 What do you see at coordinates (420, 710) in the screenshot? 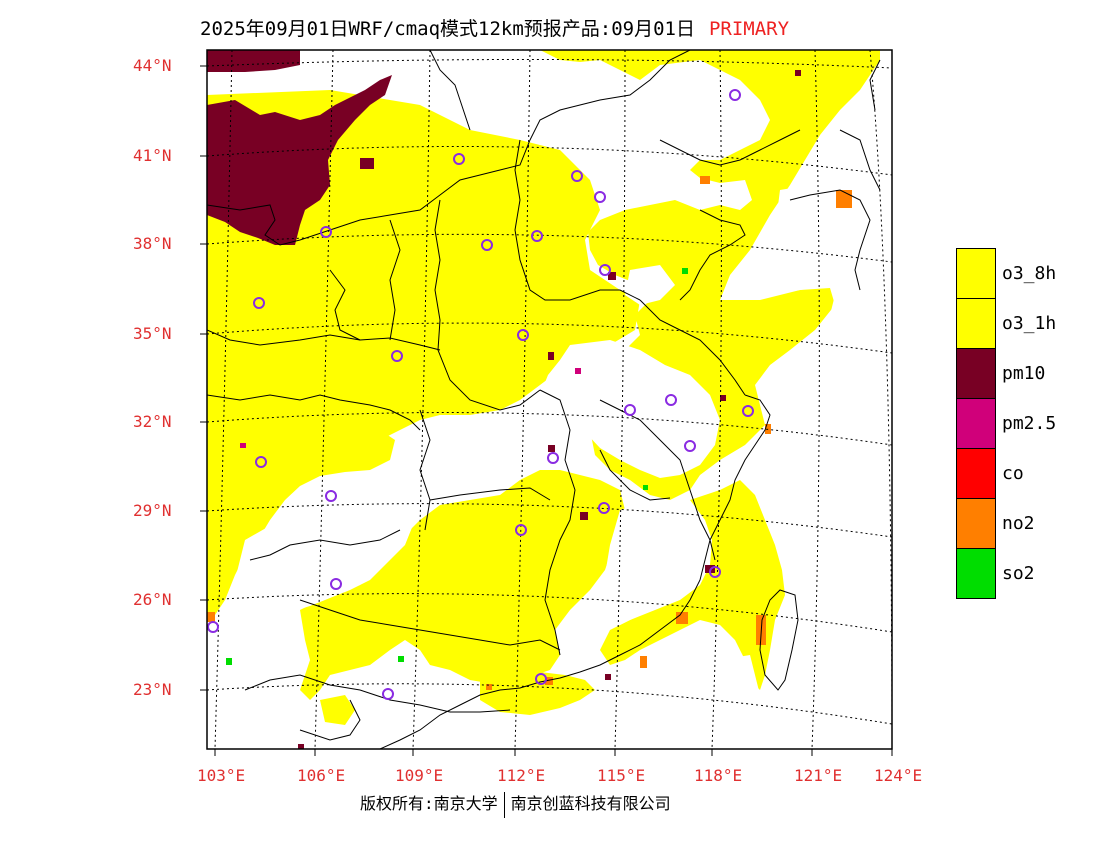
I see `clean-area-hainan-sea` at bounding box center [420, 710].